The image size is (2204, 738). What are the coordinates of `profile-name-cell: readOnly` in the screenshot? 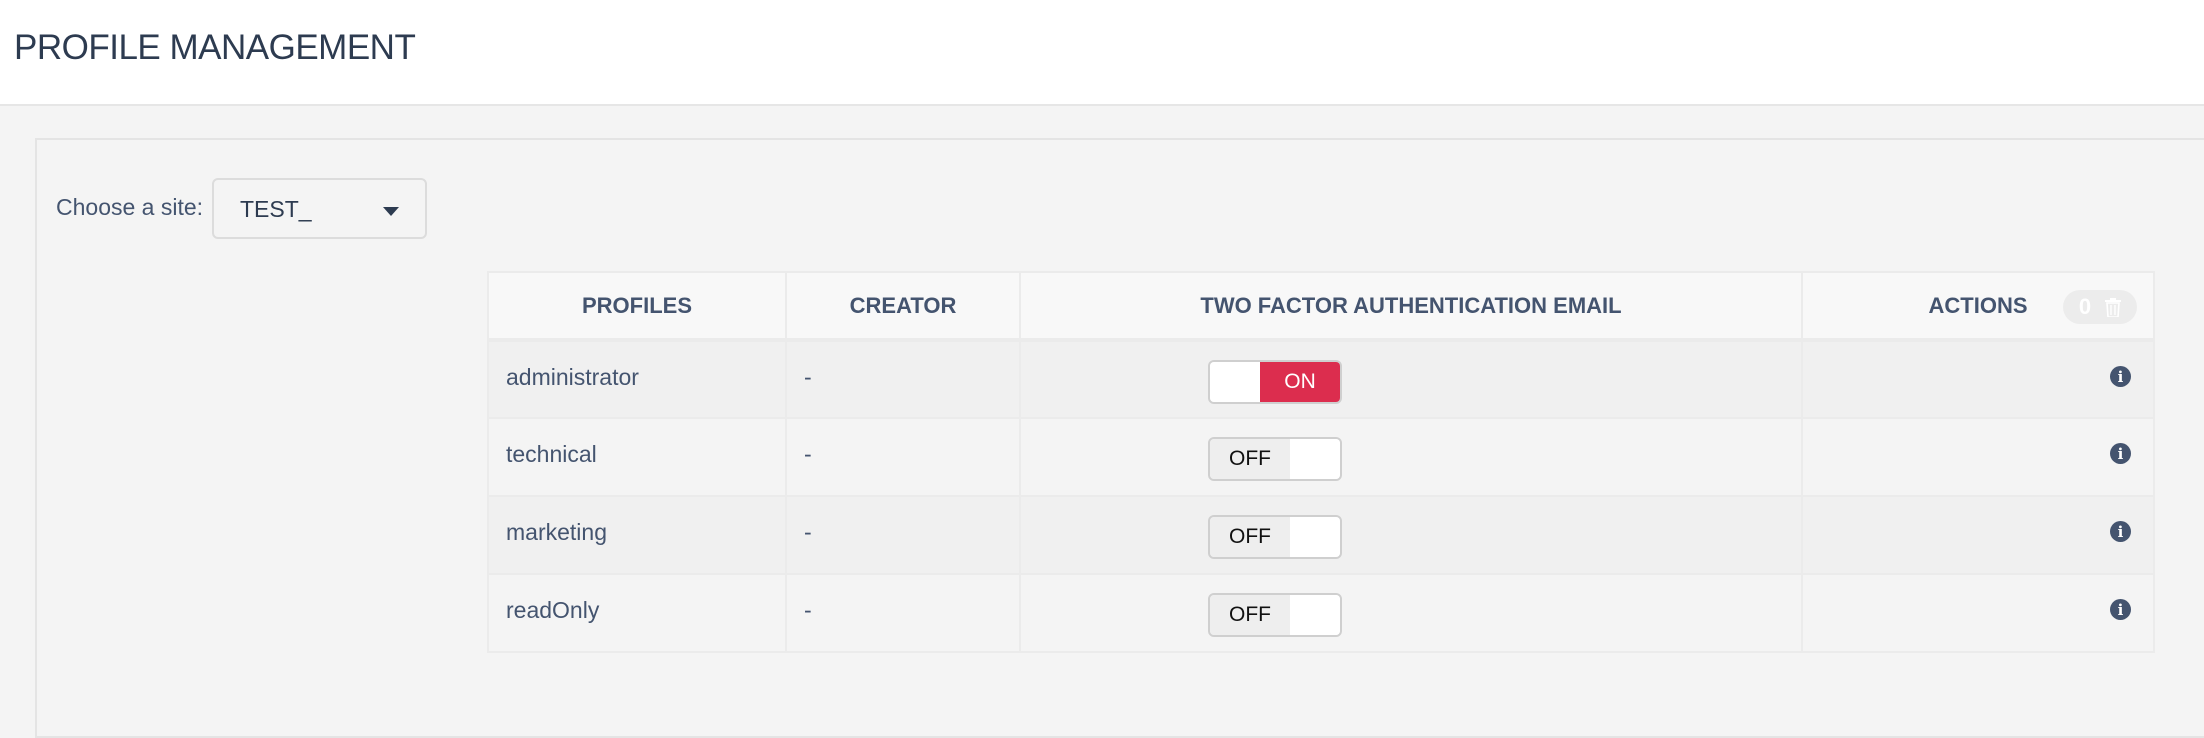 It's located at (637, 613).